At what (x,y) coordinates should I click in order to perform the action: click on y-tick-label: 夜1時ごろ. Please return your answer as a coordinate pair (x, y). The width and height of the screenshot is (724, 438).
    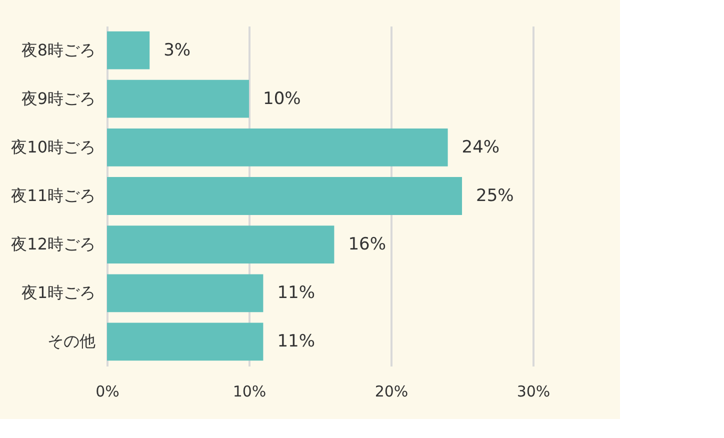
    Looking at the image, I should click on (58, 292).